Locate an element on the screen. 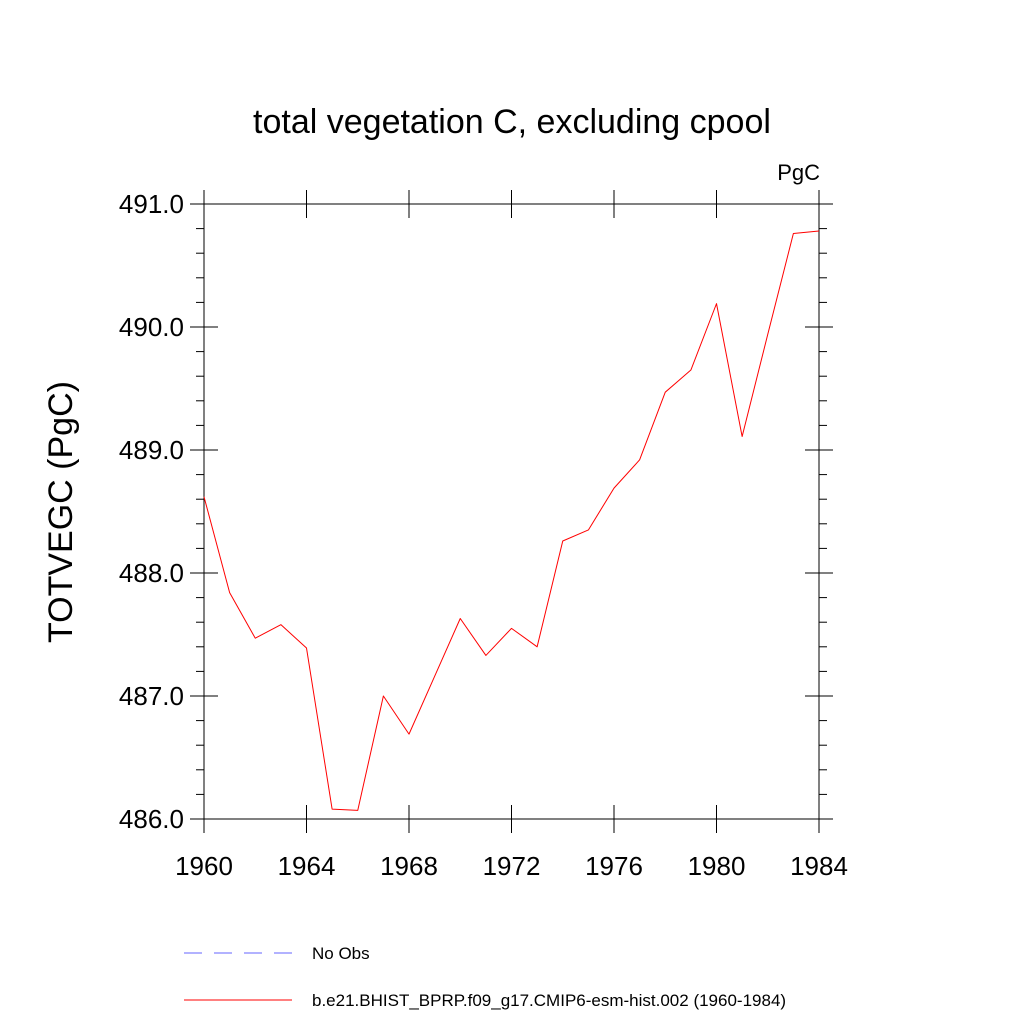 The width and height of the screenshot is (1024, 1024). chart-title: total vegetation C, excluding cpool is located at coordinates (512, 122).